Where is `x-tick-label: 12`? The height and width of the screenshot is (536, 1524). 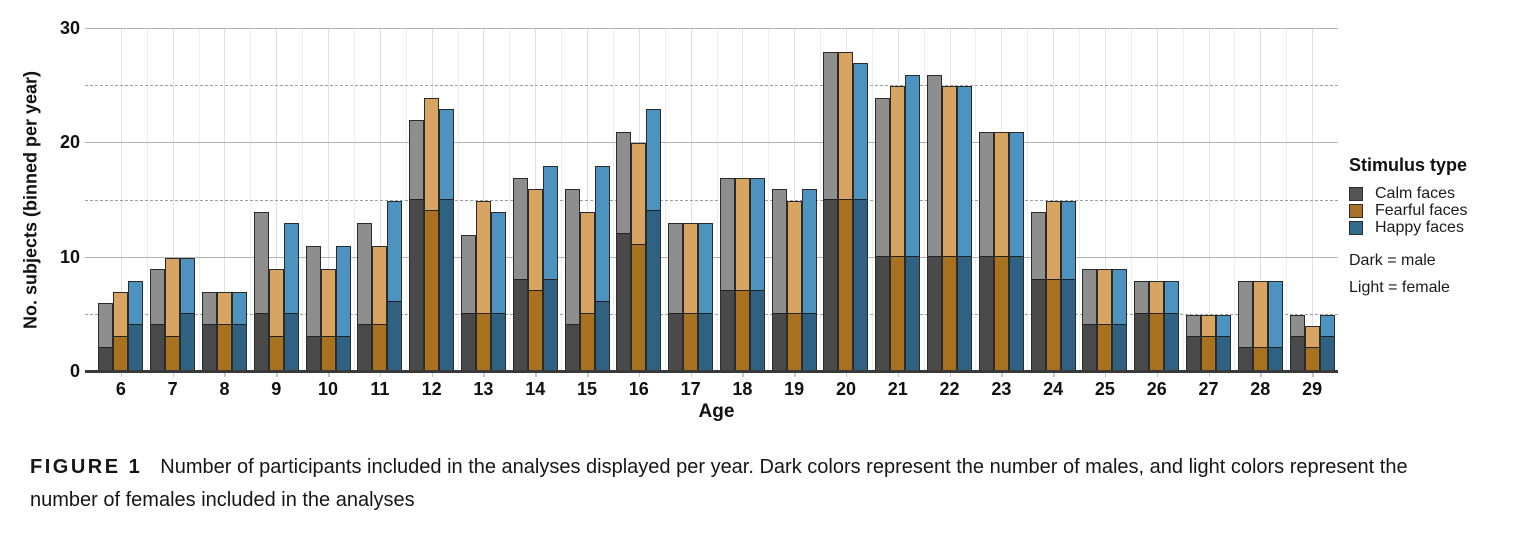 x-tick-label: 12 is located at coordinates (431, 389).